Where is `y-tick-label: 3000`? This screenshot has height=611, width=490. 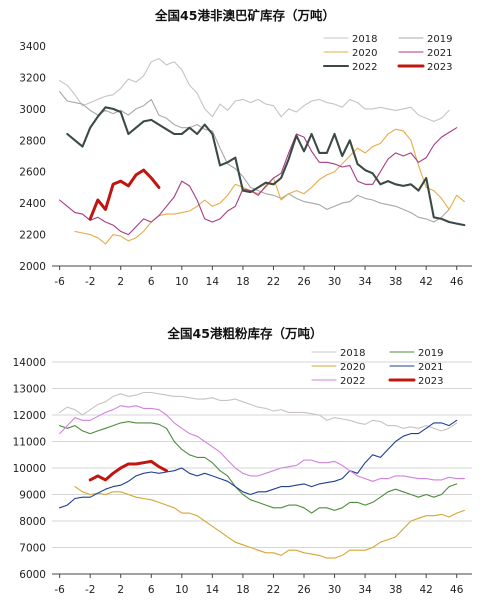 y-tick-label: 3000 is located at coordinates (32, 110).